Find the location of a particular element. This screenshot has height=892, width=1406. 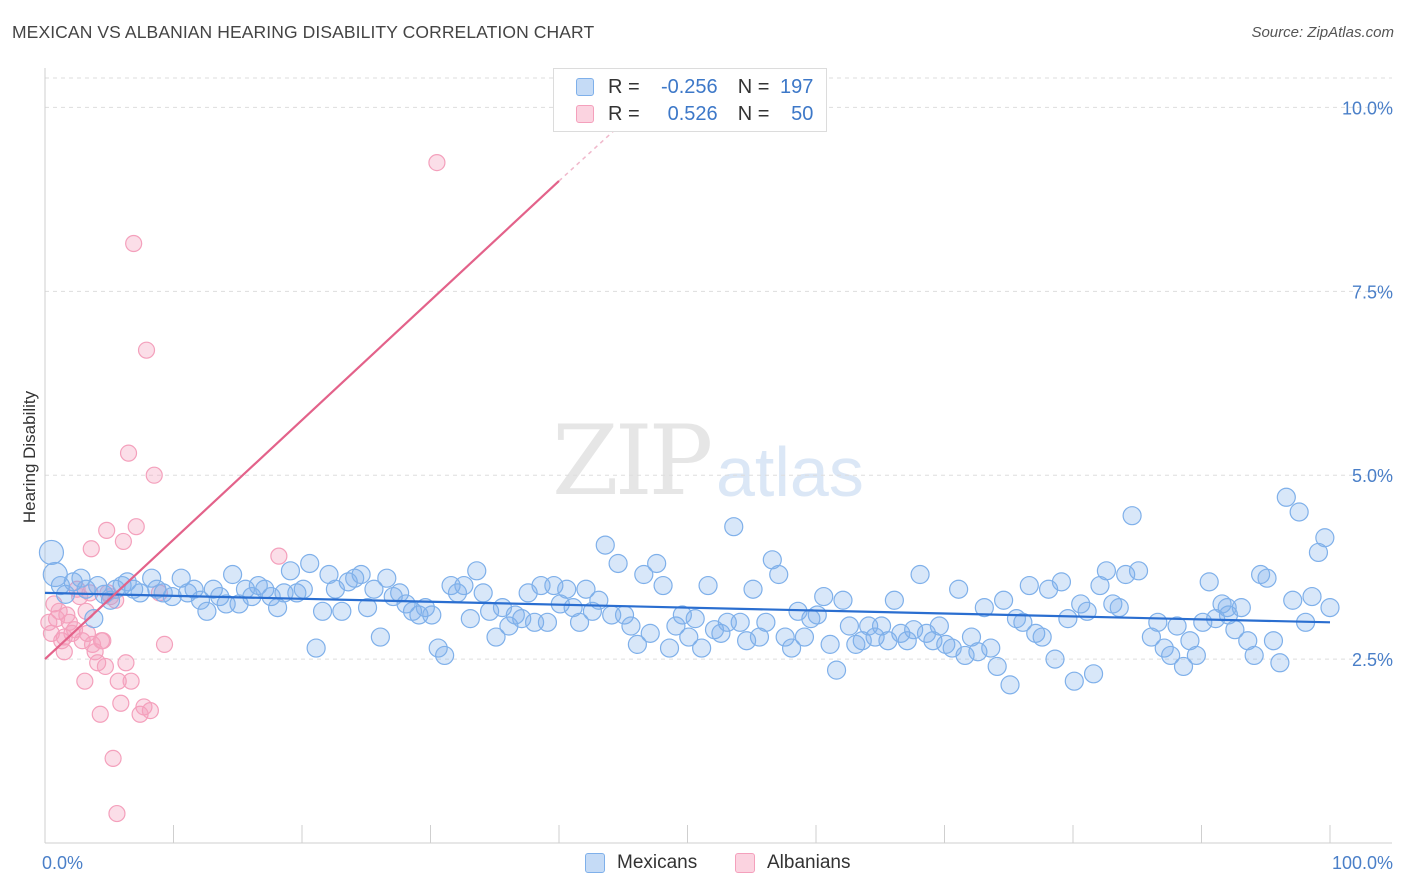

watermark-atlas: atlas is located at coordinates (790, 472).